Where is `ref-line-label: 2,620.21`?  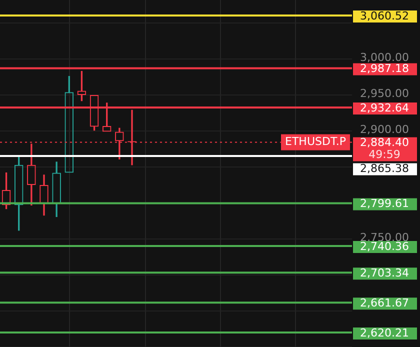 ref-line-label: 2,620.21 is located at coordinates (384, 333).